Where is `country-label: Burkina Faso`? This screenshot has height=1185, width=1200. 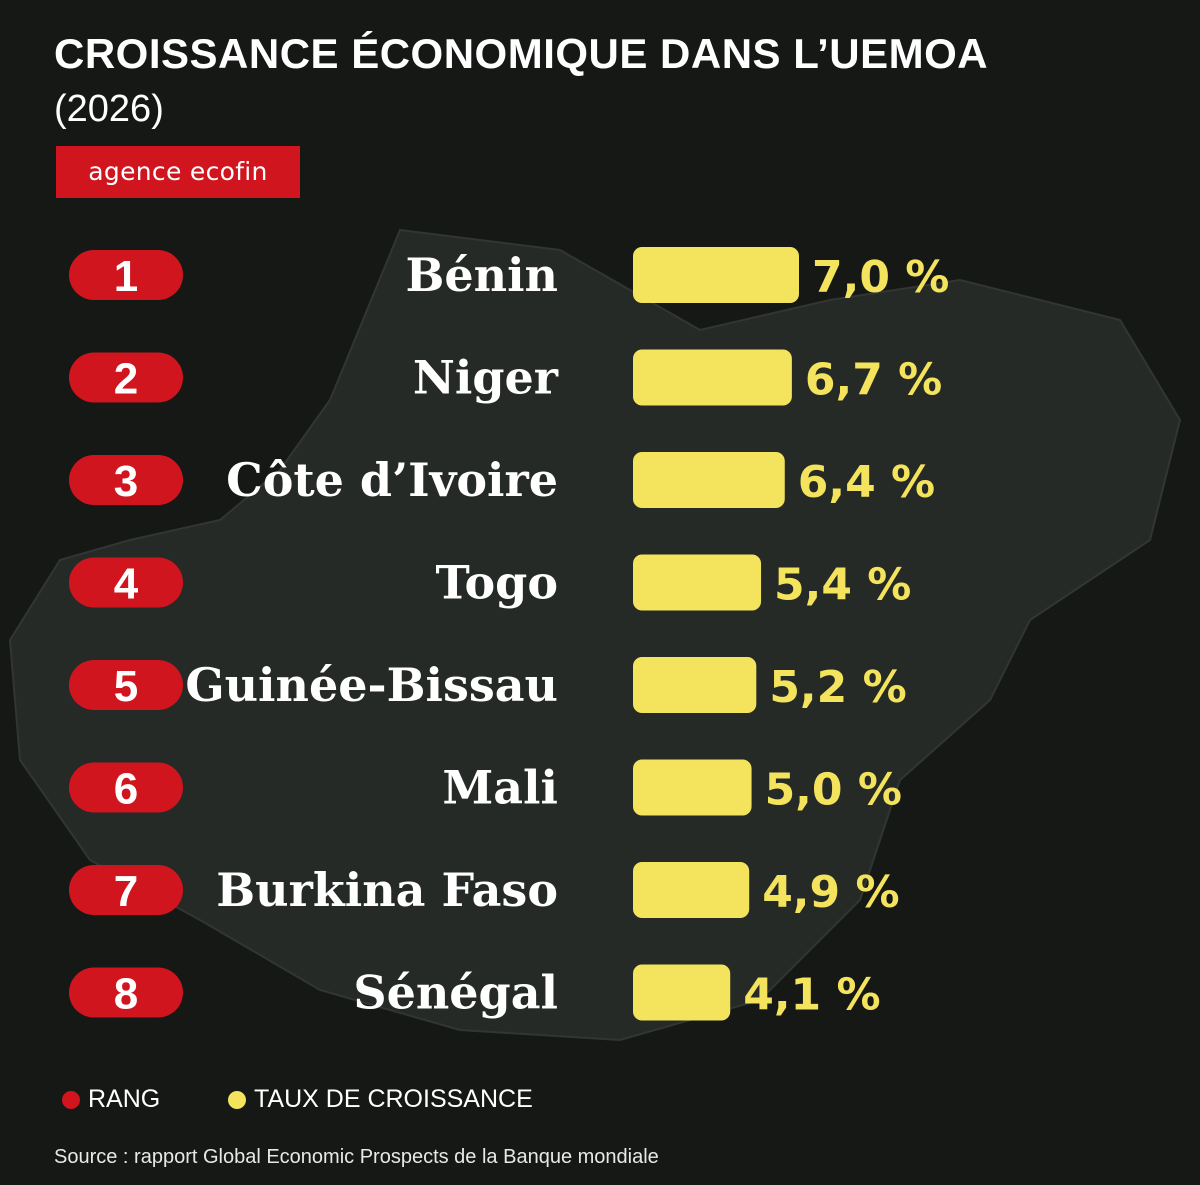
country-label: Burkina Faso is located at coordinates (387, 890).